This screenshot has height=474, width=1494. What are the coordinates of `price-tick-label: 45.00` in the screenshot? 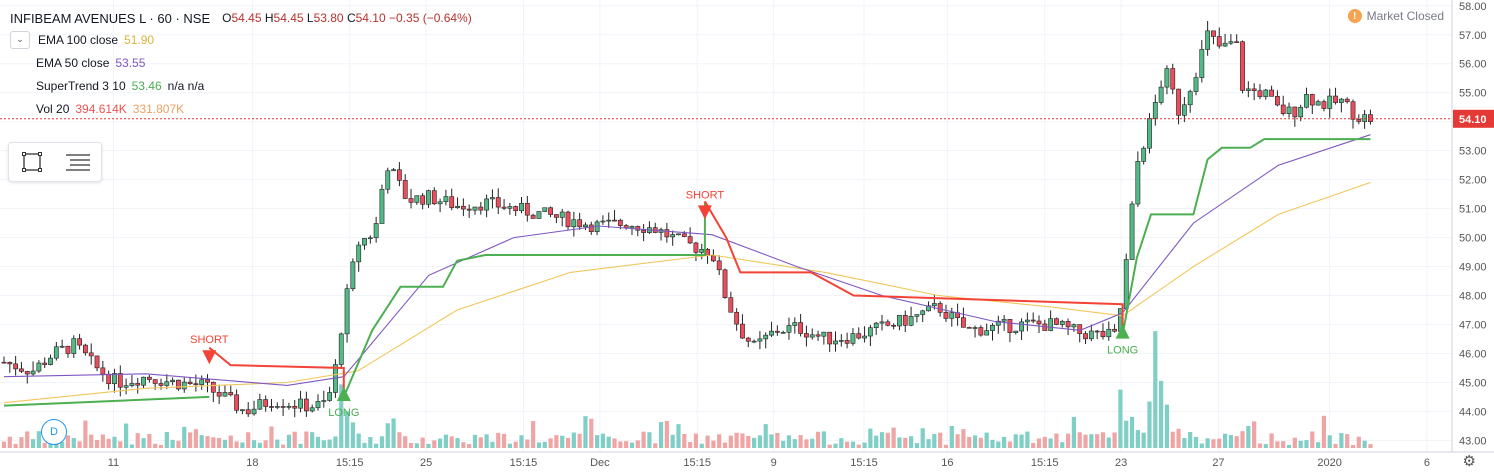 It's located at (1473, 383).